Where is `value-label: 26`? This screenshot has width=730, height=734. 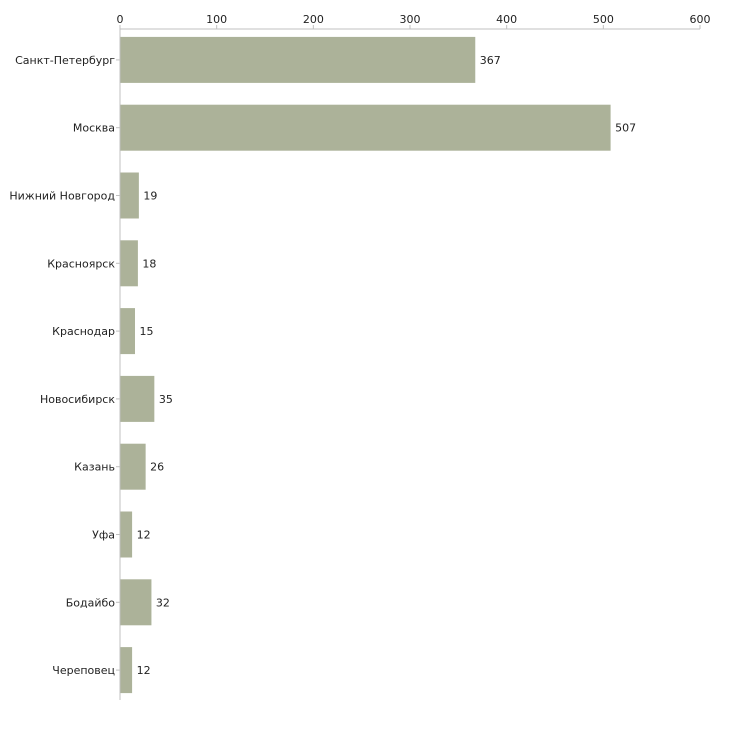 value-label: 26 is located at coordinates (157, 467).